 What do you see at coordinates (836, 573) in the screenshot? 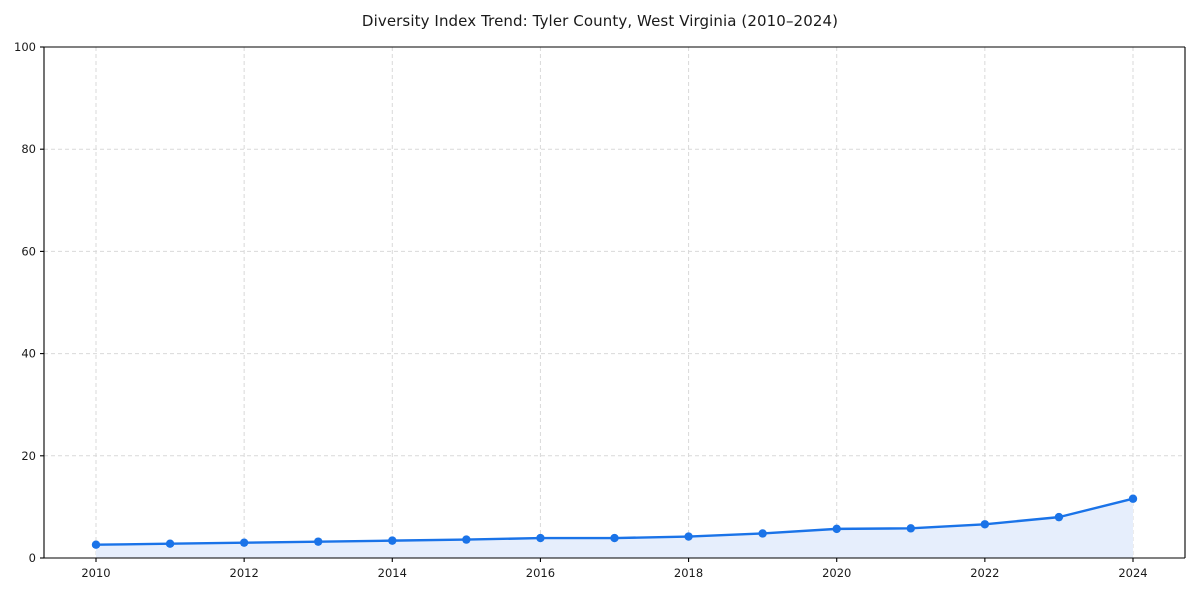
I see `x-axis-tick-label: 2020` at bounding box center [836, 573].